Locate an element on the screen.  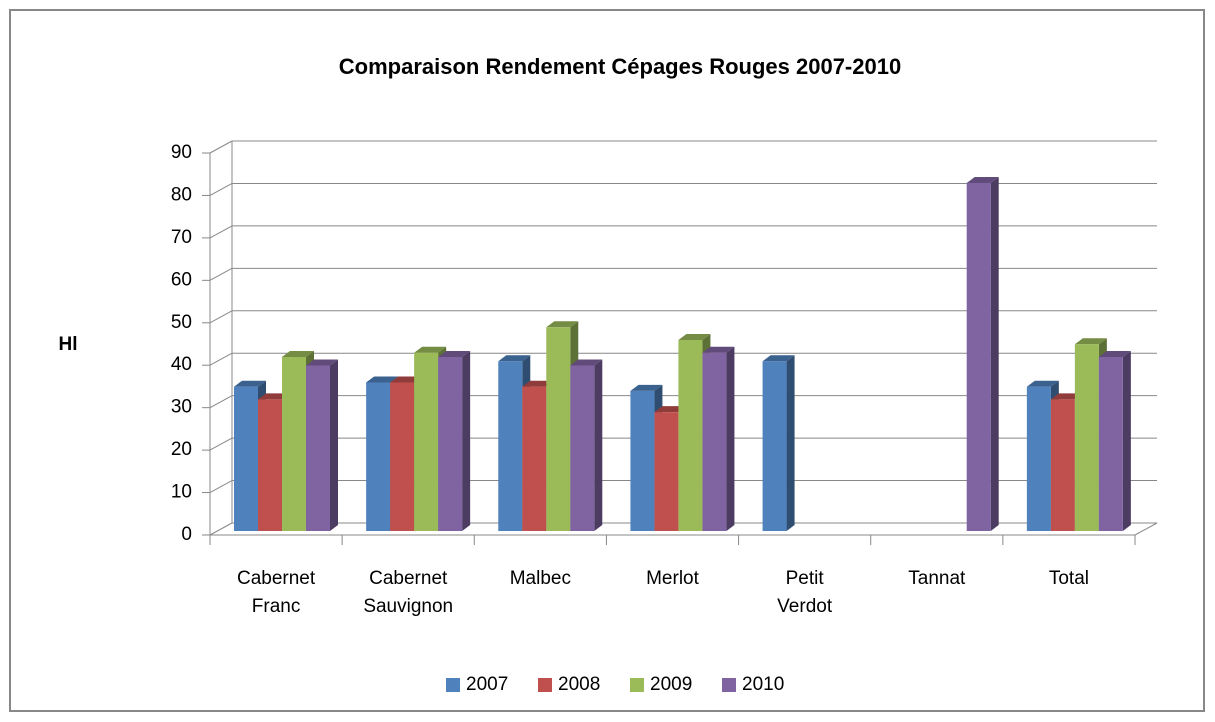
x-tick-label: Cabernet Sauvignon is located at coordinates (408, 592).